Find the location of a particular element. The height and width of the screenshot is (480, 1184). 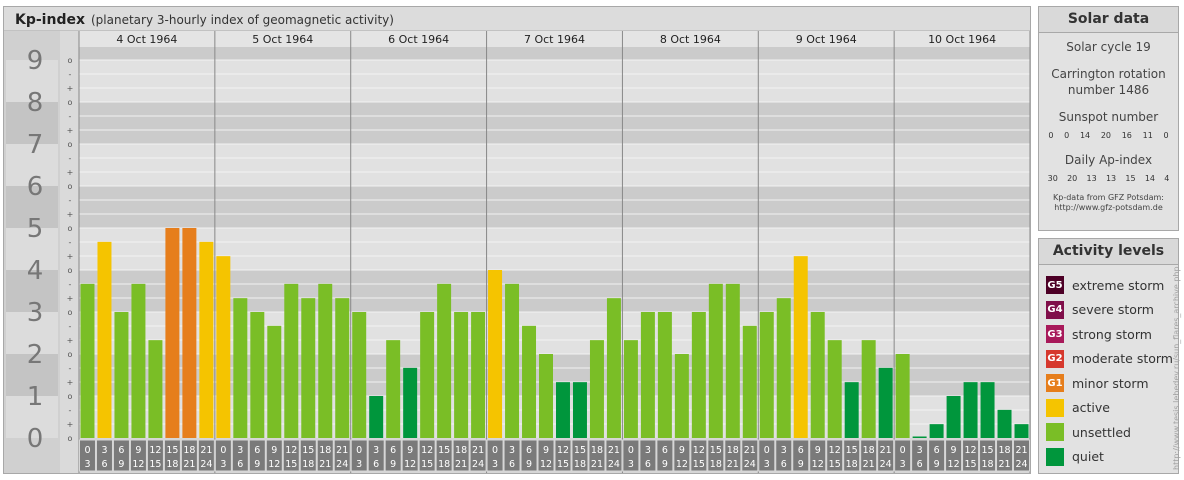

activity-level-label: minor storm is located at coordinates (1110, 383).